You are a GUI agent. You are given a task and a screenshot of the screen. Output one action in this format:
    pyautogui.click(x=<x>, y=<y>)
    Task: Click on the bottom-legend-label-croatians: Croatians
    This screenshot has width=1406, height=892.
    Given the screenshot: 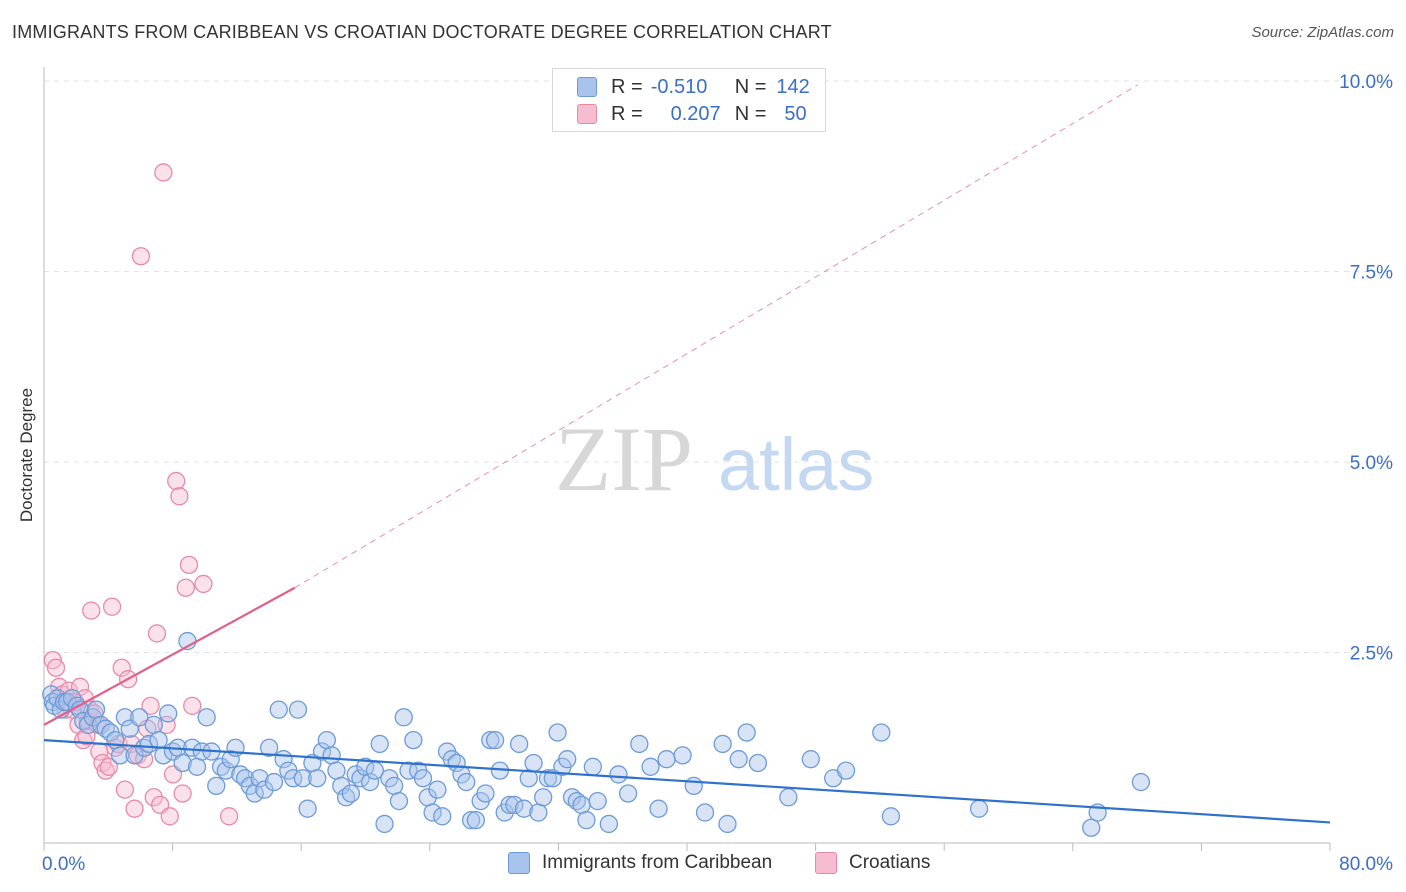 What is the action you would take?
    pyautogui.click(x=890, y=862)
    